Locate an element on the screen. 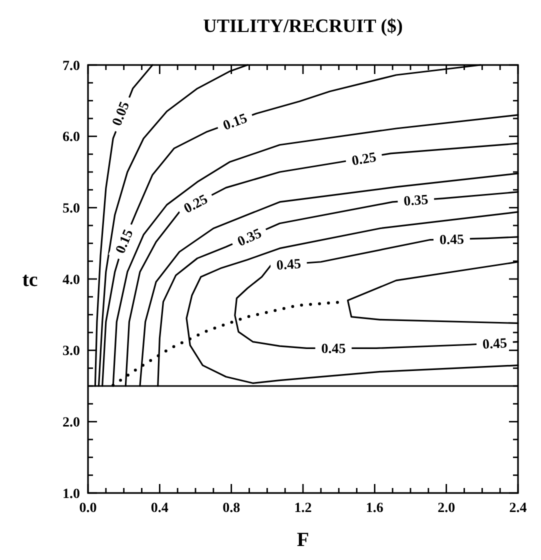 The width and height of the screenshot is (541, 560). x-tick-label: 2.4 is located at coordinates (518, 508).